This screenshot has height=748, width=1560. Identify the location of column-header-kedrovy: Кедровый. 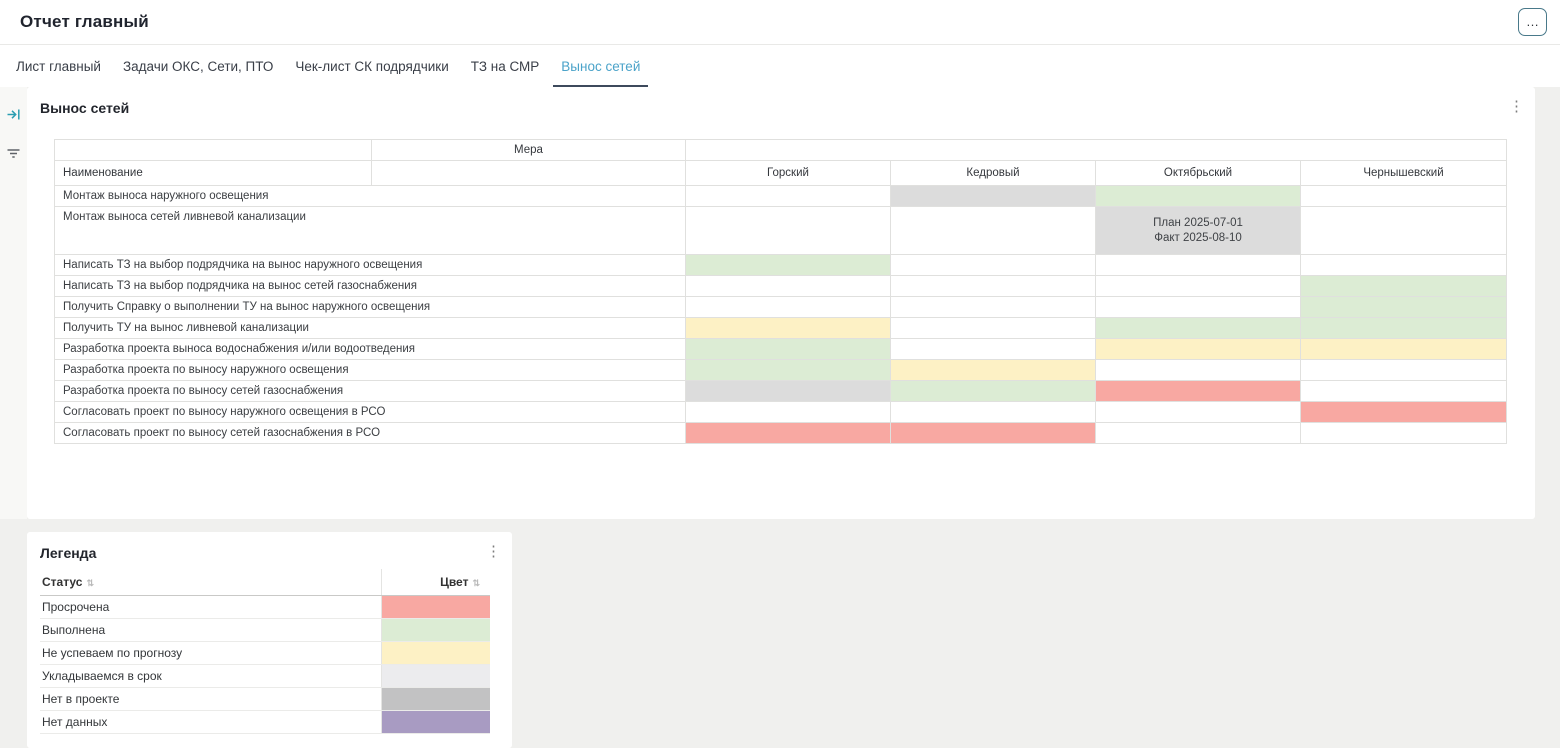
(993, 173).